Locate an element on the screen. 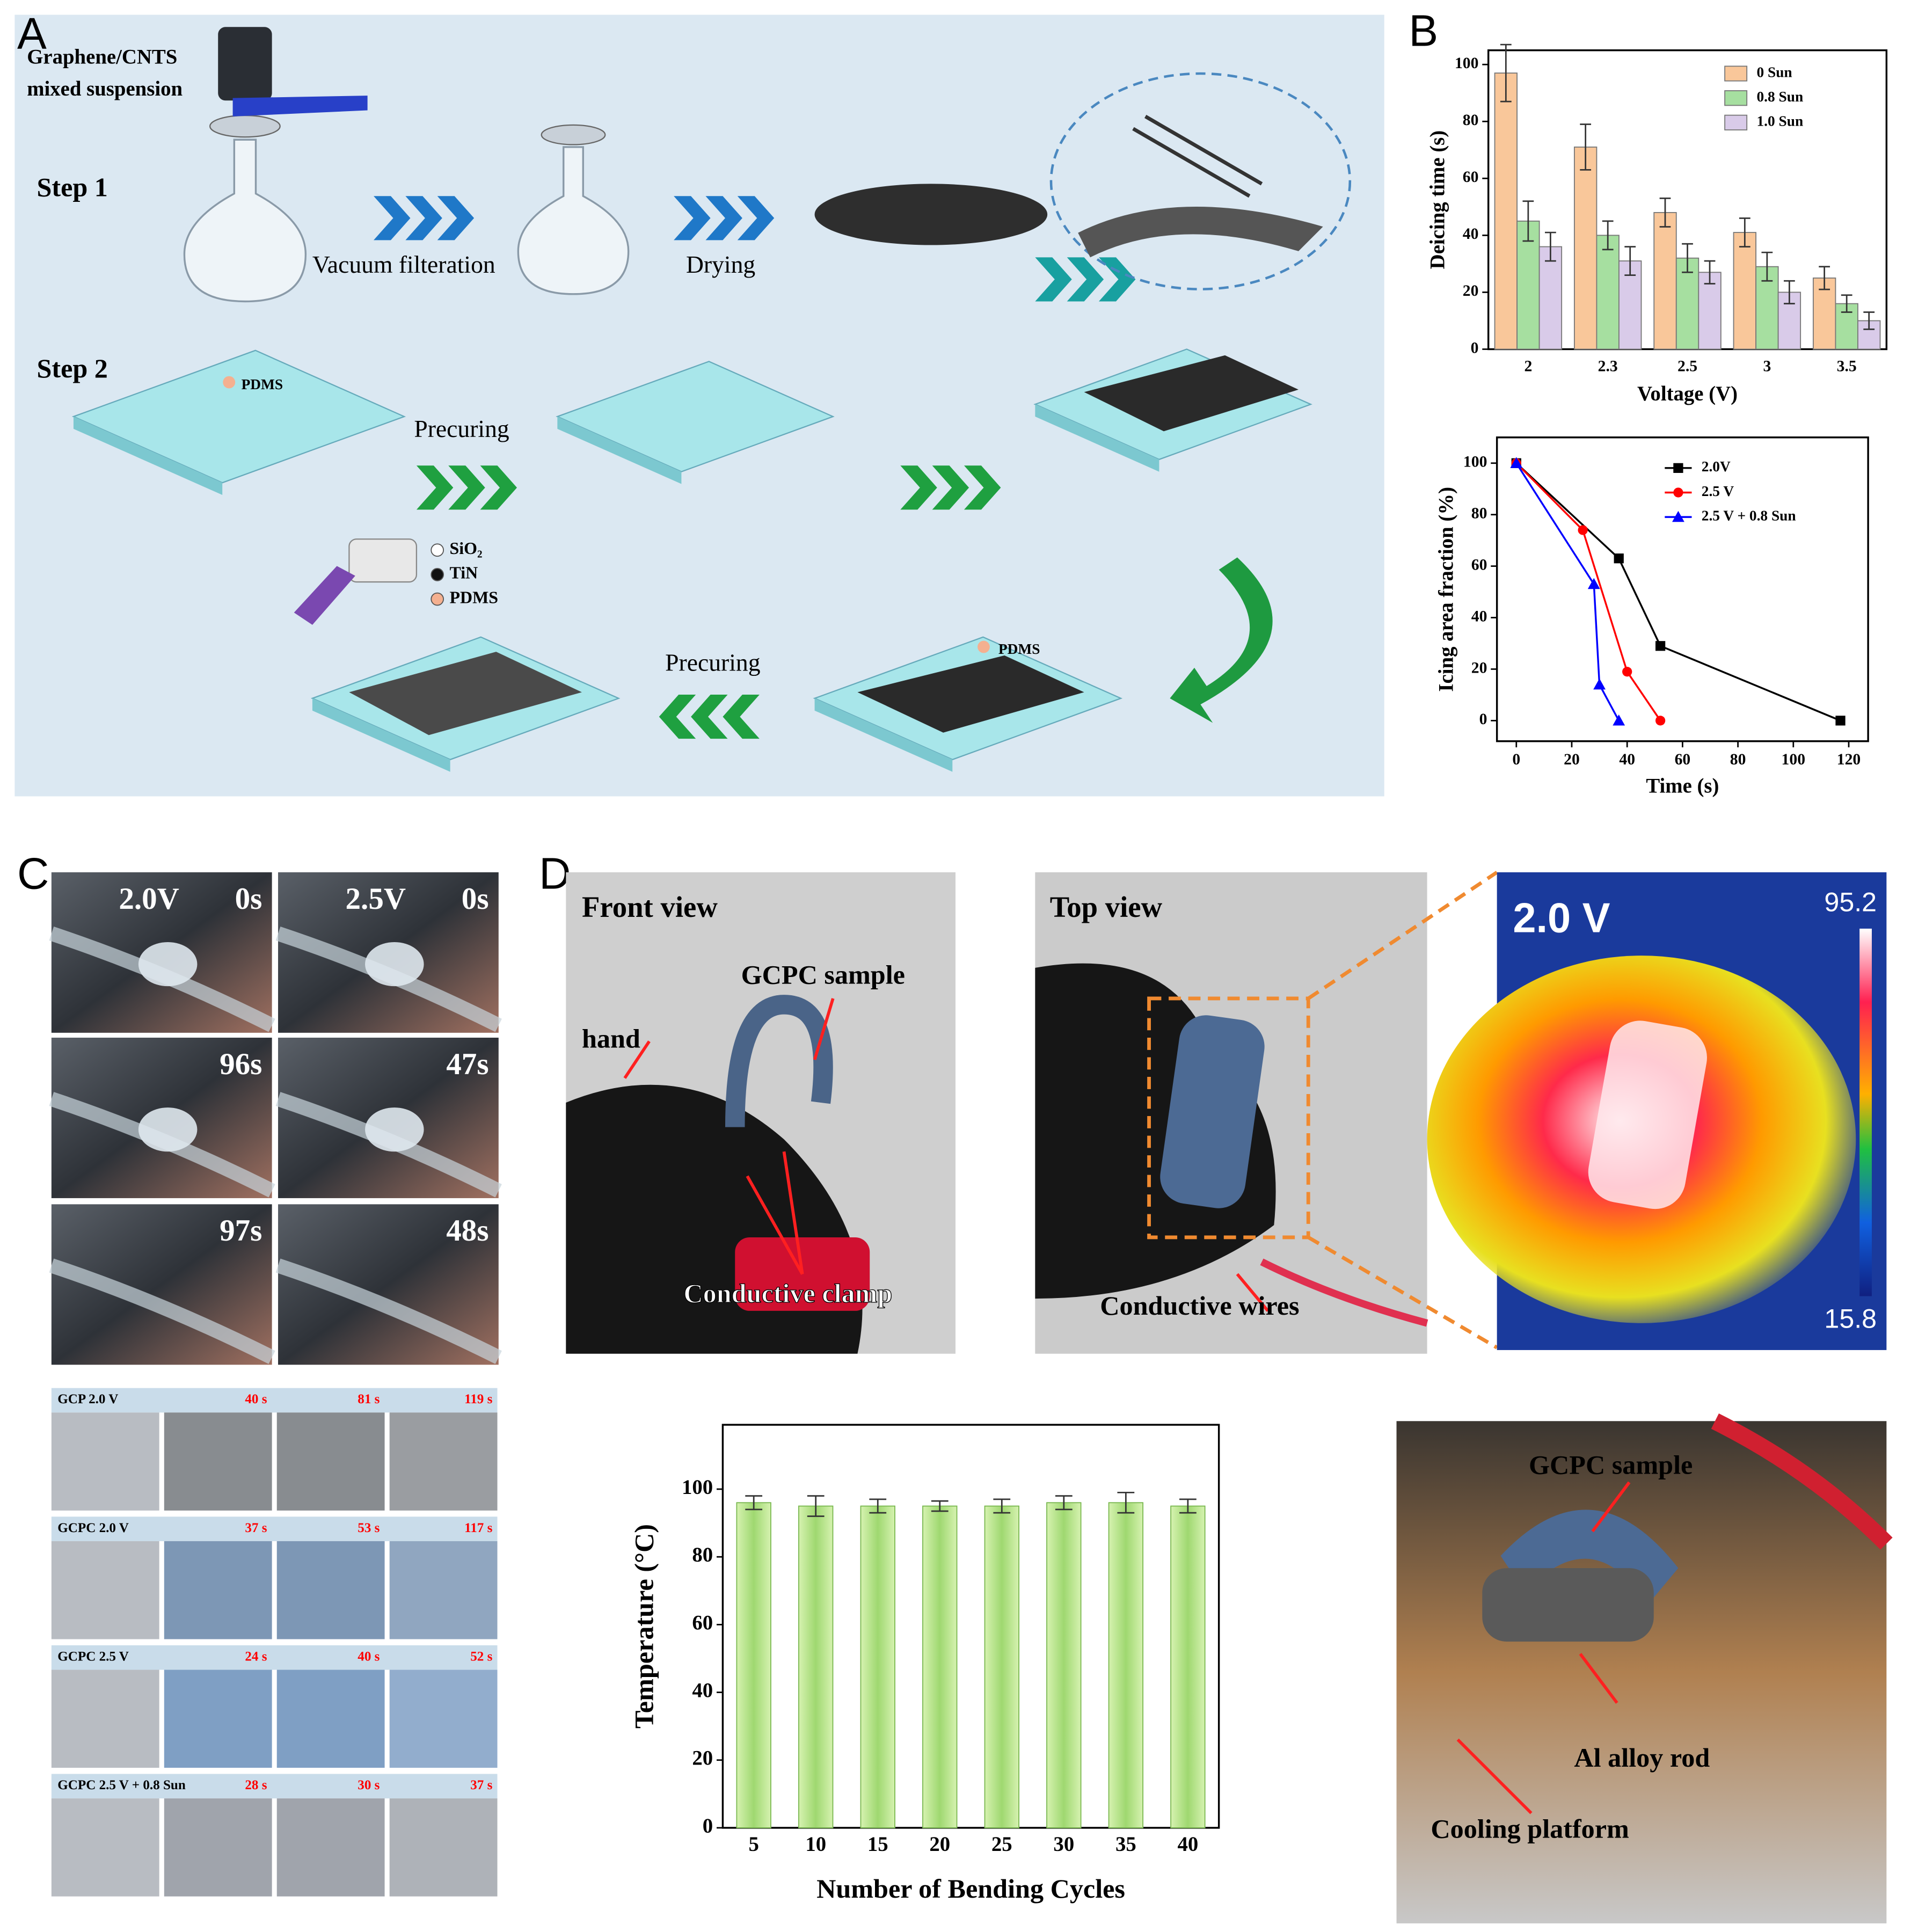 This screenshot has width=1911, height=1932. y-tick-label: 20 is located at coordinates (1479, 667).